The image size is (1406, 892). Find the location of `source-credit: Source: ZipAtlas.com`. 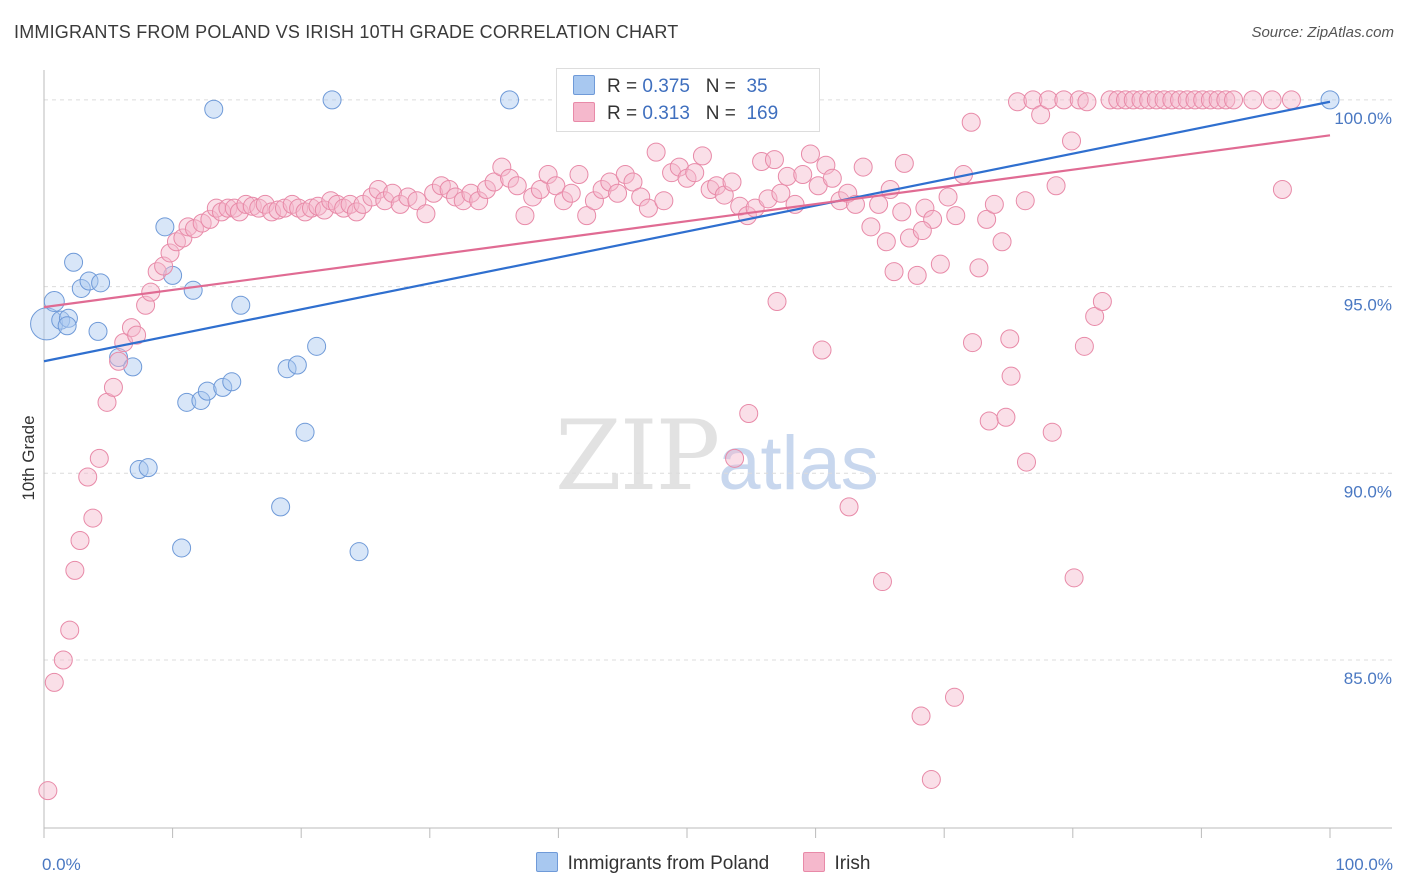

source-credit: Source: ZipAtlas.com is located at coordinates (1322, 32).